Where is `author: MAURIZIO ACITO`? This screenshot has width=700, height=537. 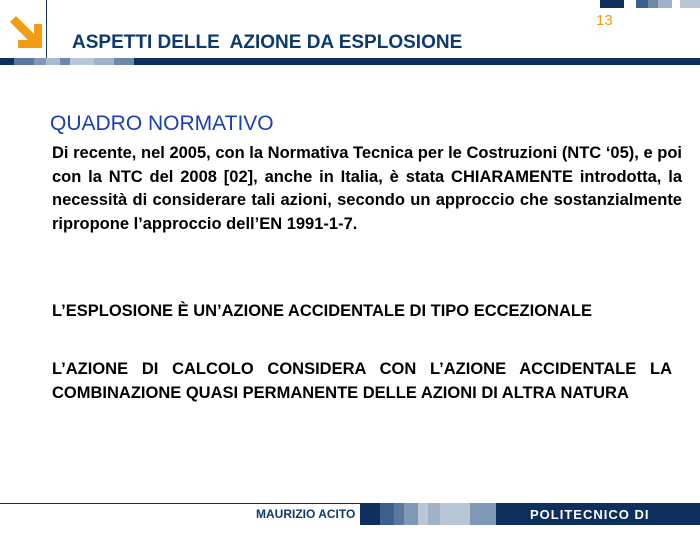
author: MAURIZIO ACITO is located at coordinates (306, 514).